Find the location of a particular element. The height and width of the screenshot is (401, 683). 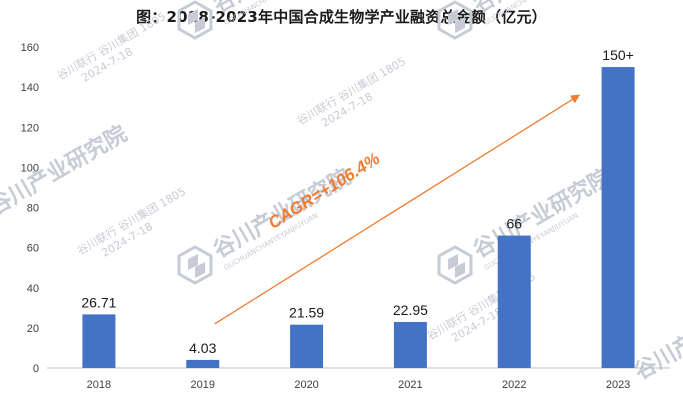

data-label: 26.71 is located at coordinates (98, 302).